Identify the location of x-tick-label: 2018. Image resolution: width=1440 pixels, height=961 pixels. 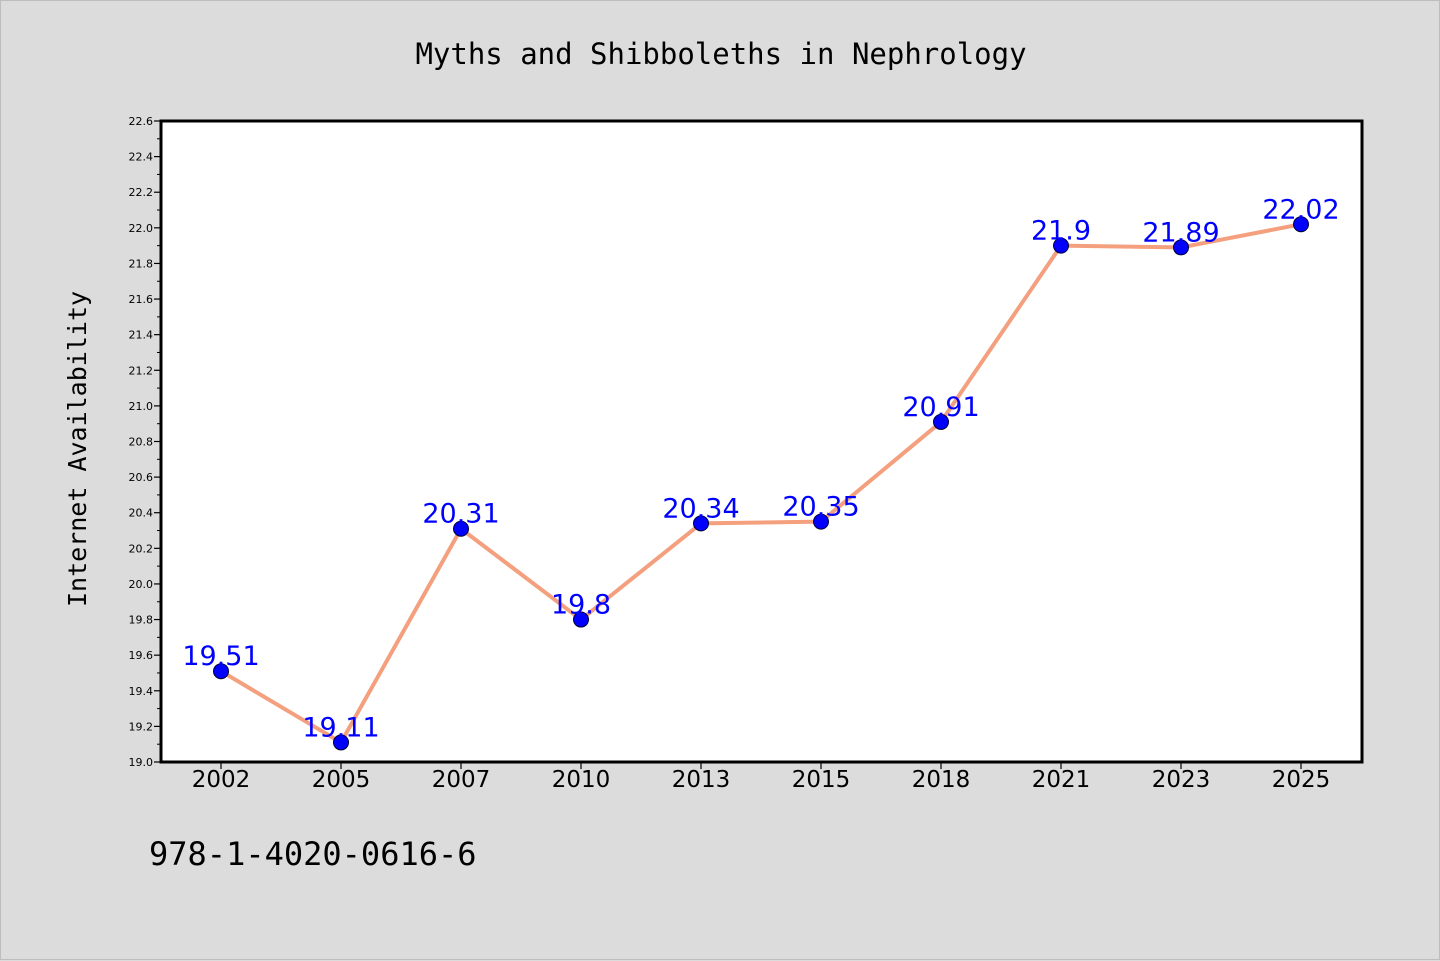
(941, 780).